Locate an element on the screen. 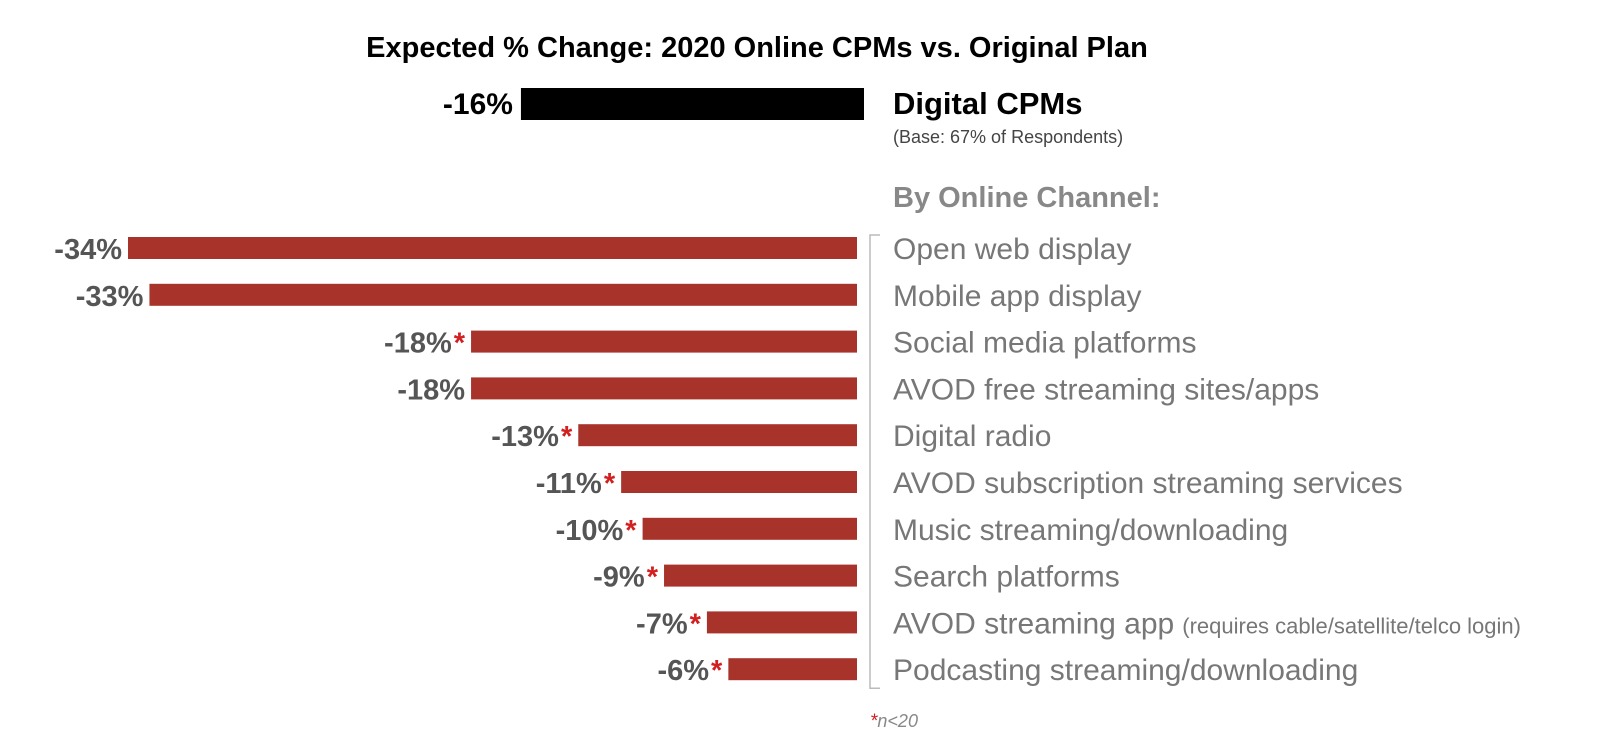 This screenshot has width=1622, height=750. channel-category-label: Social media platforms is located at coordinates (1044, 343).